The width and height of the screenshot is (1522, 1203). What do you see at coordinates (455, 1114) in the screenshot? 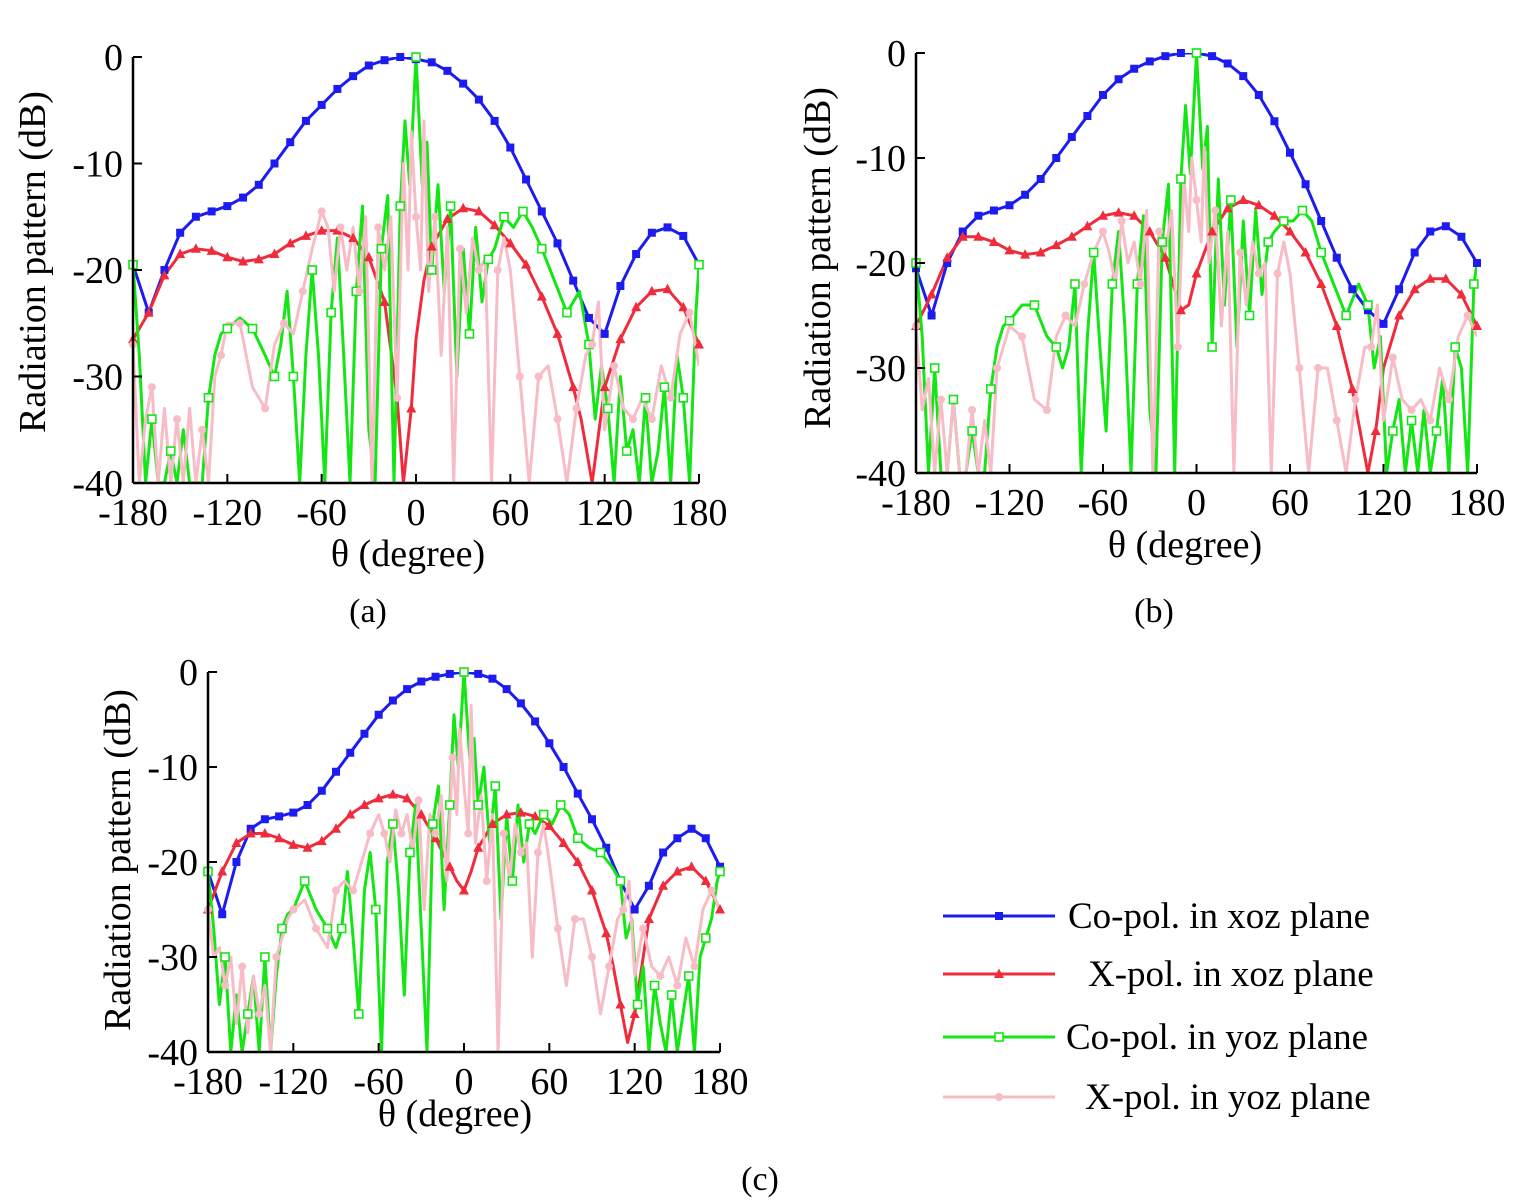
I see `x-axis-title: θ (degree)` at bounding box center [455, 1114].